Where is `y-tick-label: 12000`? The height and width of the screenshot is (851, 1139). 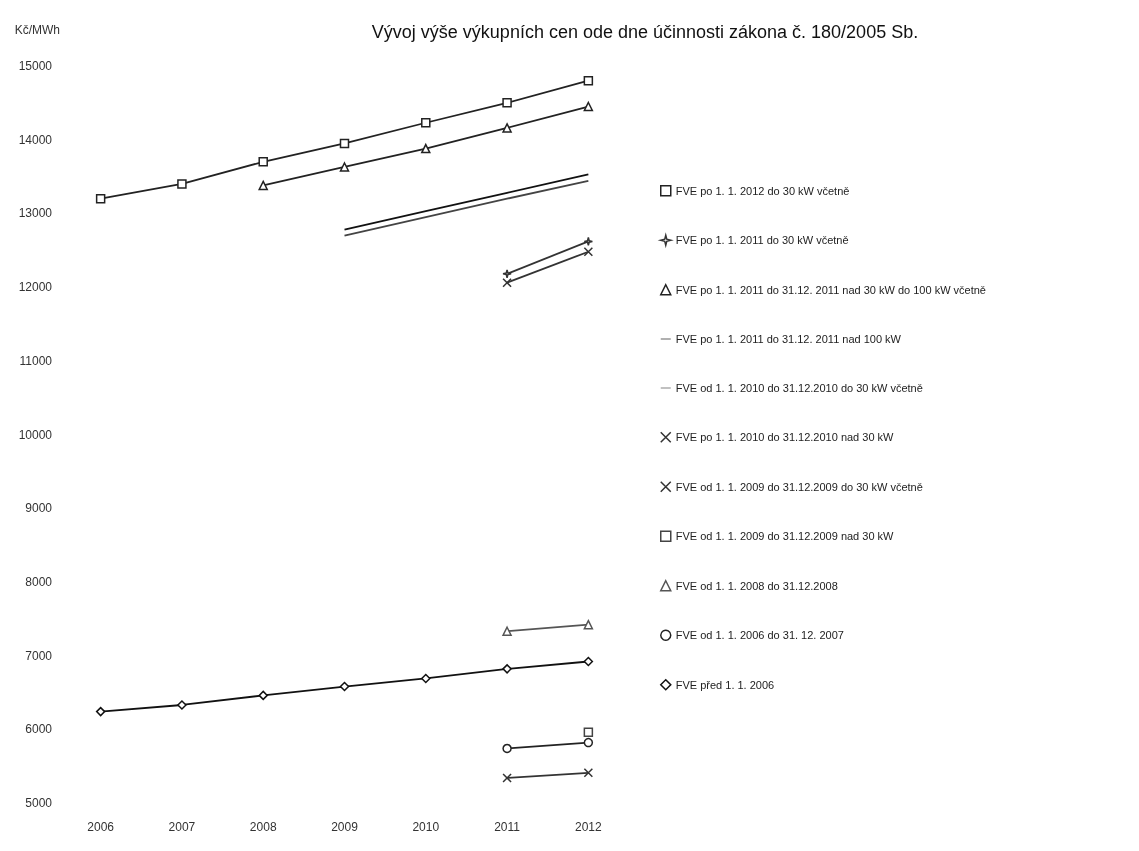
y-tick-label: 12000 is located at coordinates (35, 287).